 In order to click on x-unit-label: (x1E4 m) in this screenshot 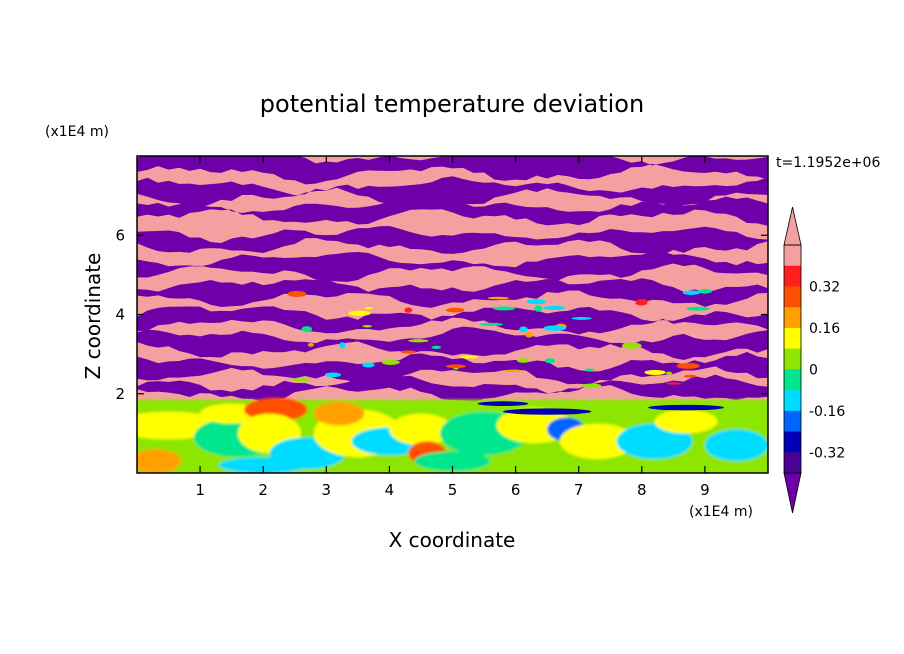, I will do `click(721, 512)`.